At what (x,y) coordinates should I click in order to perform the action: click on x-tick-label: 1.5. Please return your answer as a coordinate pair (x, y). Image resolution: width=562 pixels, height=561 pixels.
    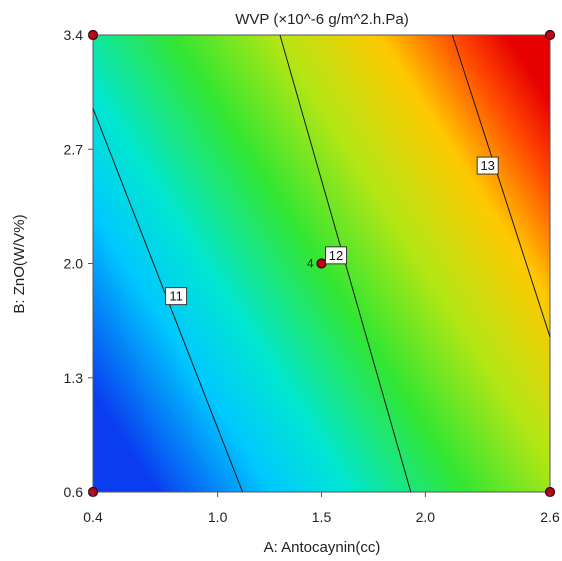
    Looking at the image, I should click on (322, 517).